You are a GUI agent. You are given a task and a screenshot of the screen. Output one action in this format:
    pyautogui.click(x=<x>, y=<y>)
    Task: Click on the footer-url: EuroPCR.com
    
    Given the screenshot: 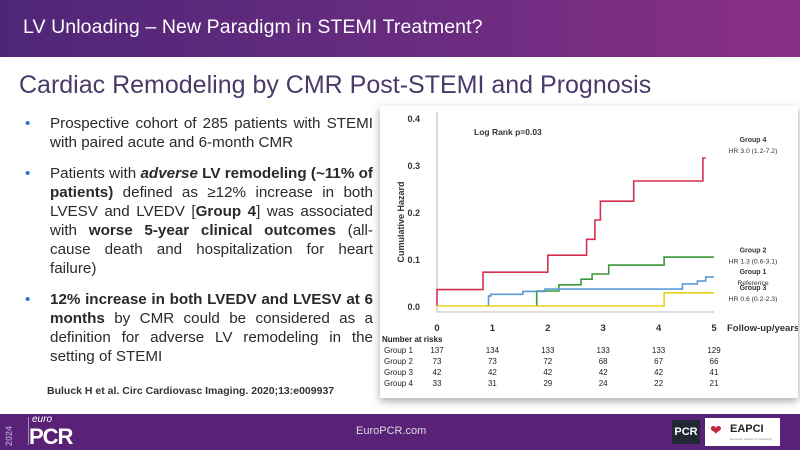 What is the action you would take?
    pyautogui.click(x=391, y=431)
    